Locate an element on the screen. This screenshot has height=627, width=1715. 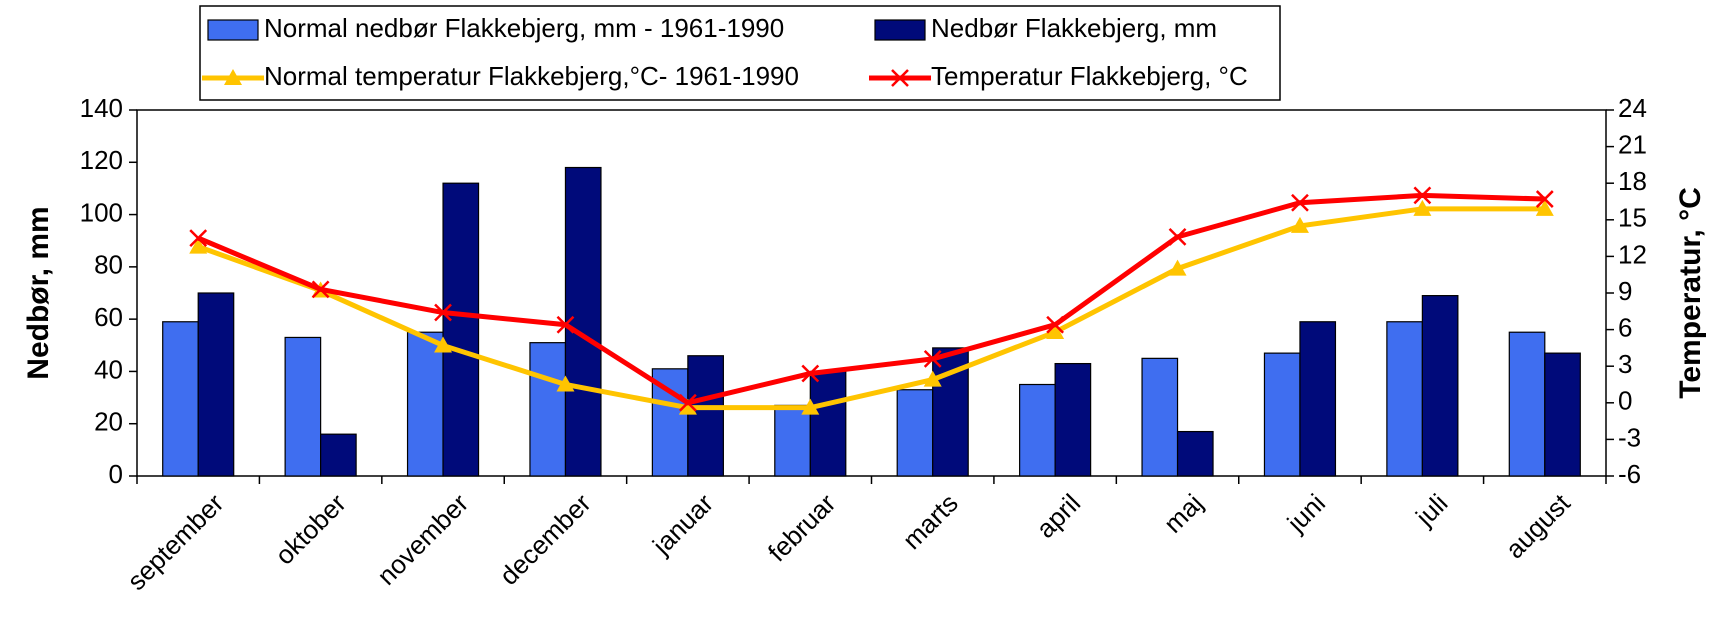
y2-tick-label: 15 is located at coordinates (1632, 218).